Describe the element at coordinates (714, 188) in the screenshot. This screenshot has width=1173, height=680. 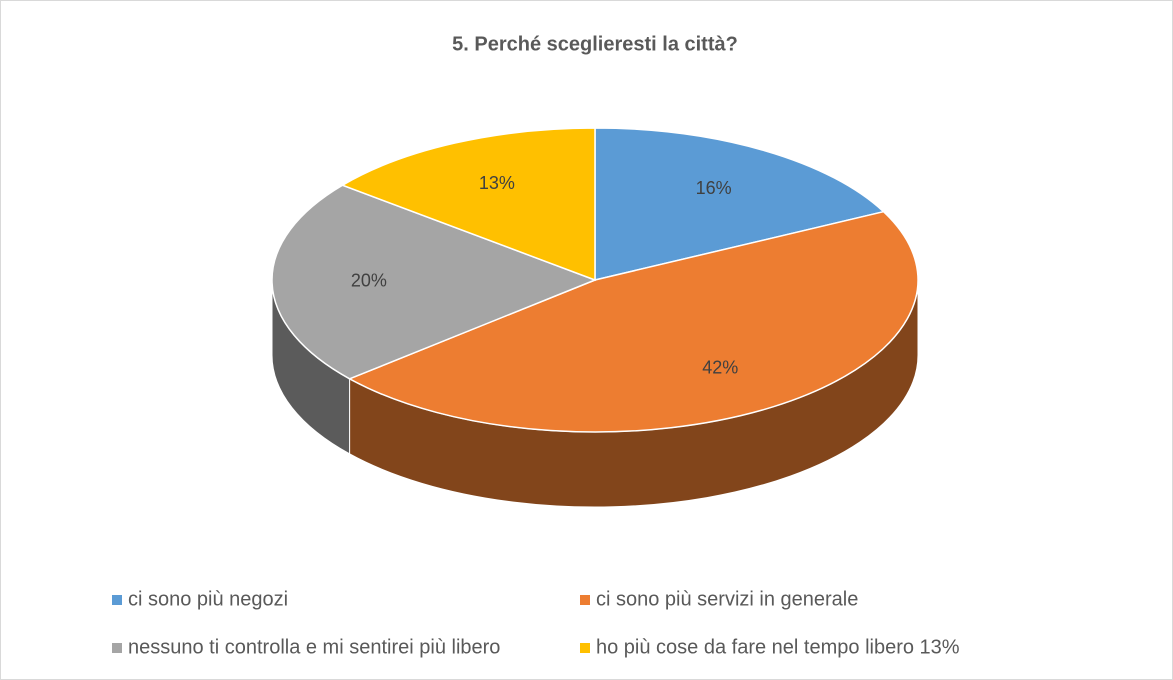
I see `data-label: 16%` at that location.